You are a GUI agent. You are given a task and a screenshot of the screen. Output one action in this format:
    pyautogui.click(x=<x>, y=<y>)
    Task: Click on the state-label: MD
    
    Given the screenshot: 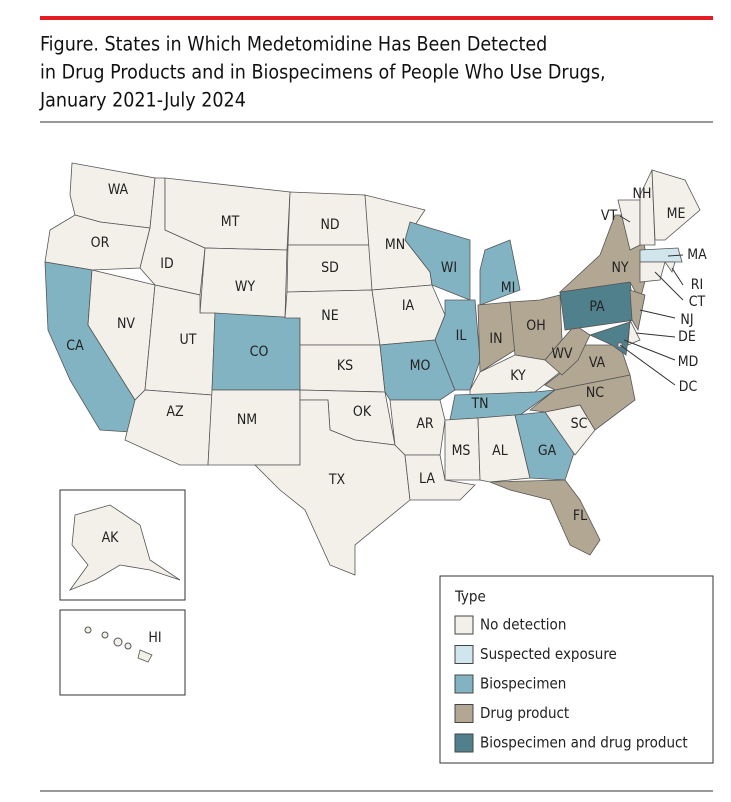 What is the action you would take?
    pyautogui.click(x=688, y=362)
    